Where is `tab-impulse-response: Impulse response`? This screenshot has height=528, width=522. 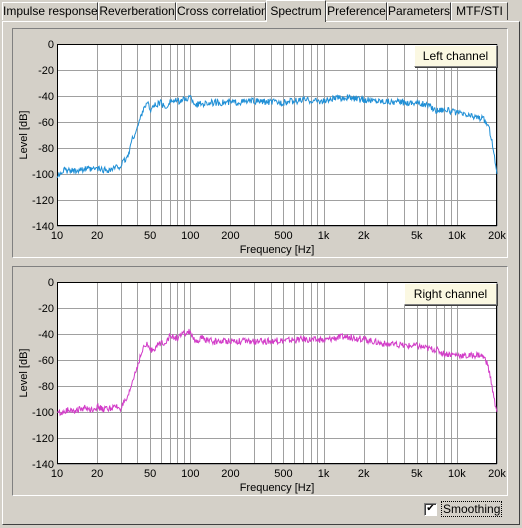 tab-impulse-response: Impulse response is located at coordinates (50, 11).